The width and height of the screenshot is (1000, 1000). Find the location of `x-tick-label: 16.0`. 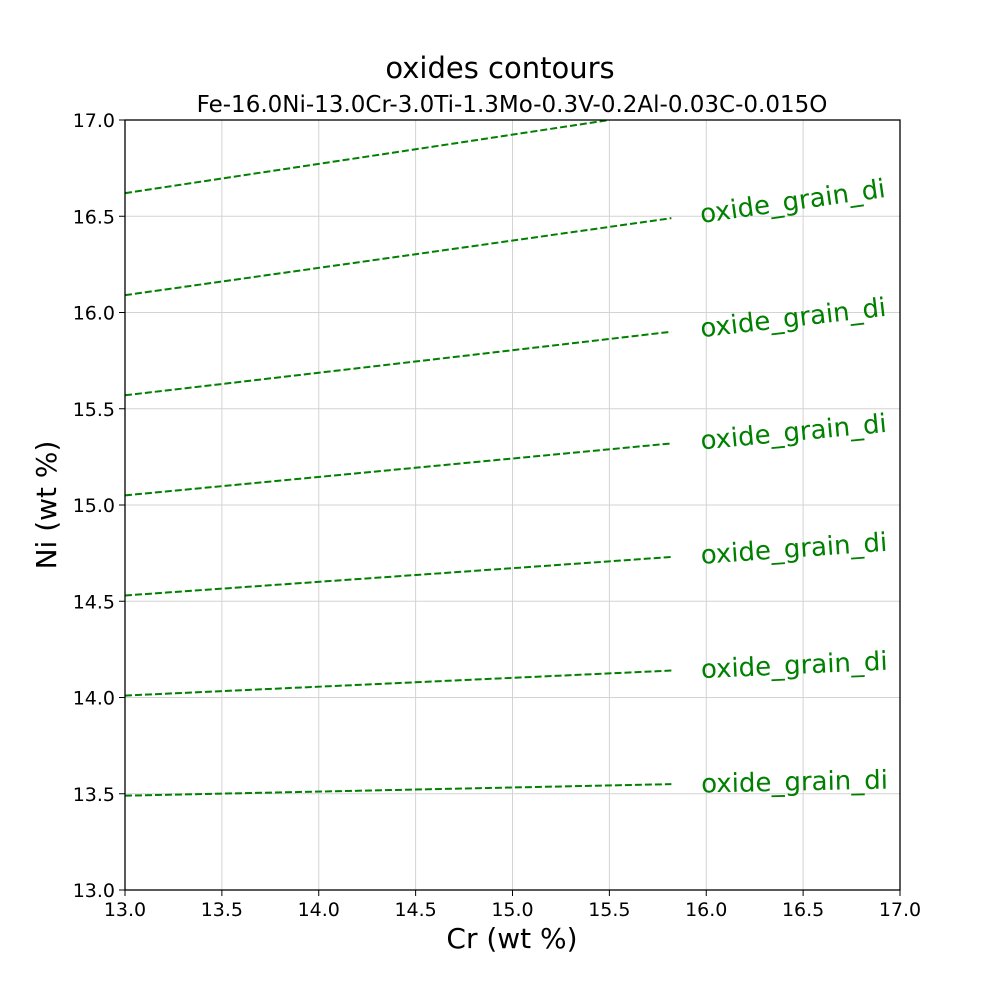

x-tick-label: 16.0 is located at coordinates (706, 910).